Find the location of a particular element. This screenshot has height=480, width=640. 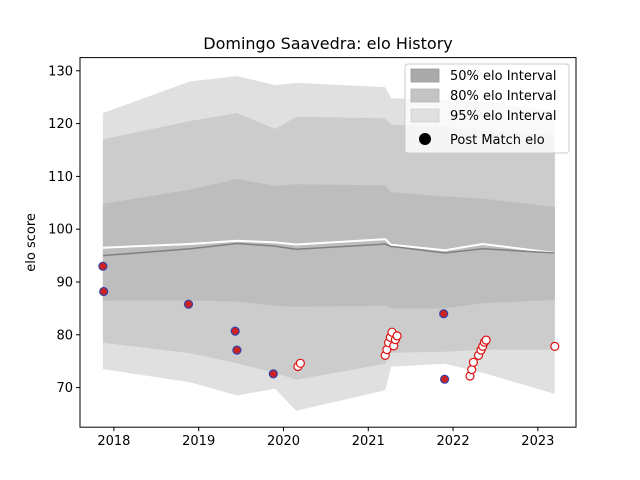

y-tick-label: 130 is located at coordinates (60, 71).